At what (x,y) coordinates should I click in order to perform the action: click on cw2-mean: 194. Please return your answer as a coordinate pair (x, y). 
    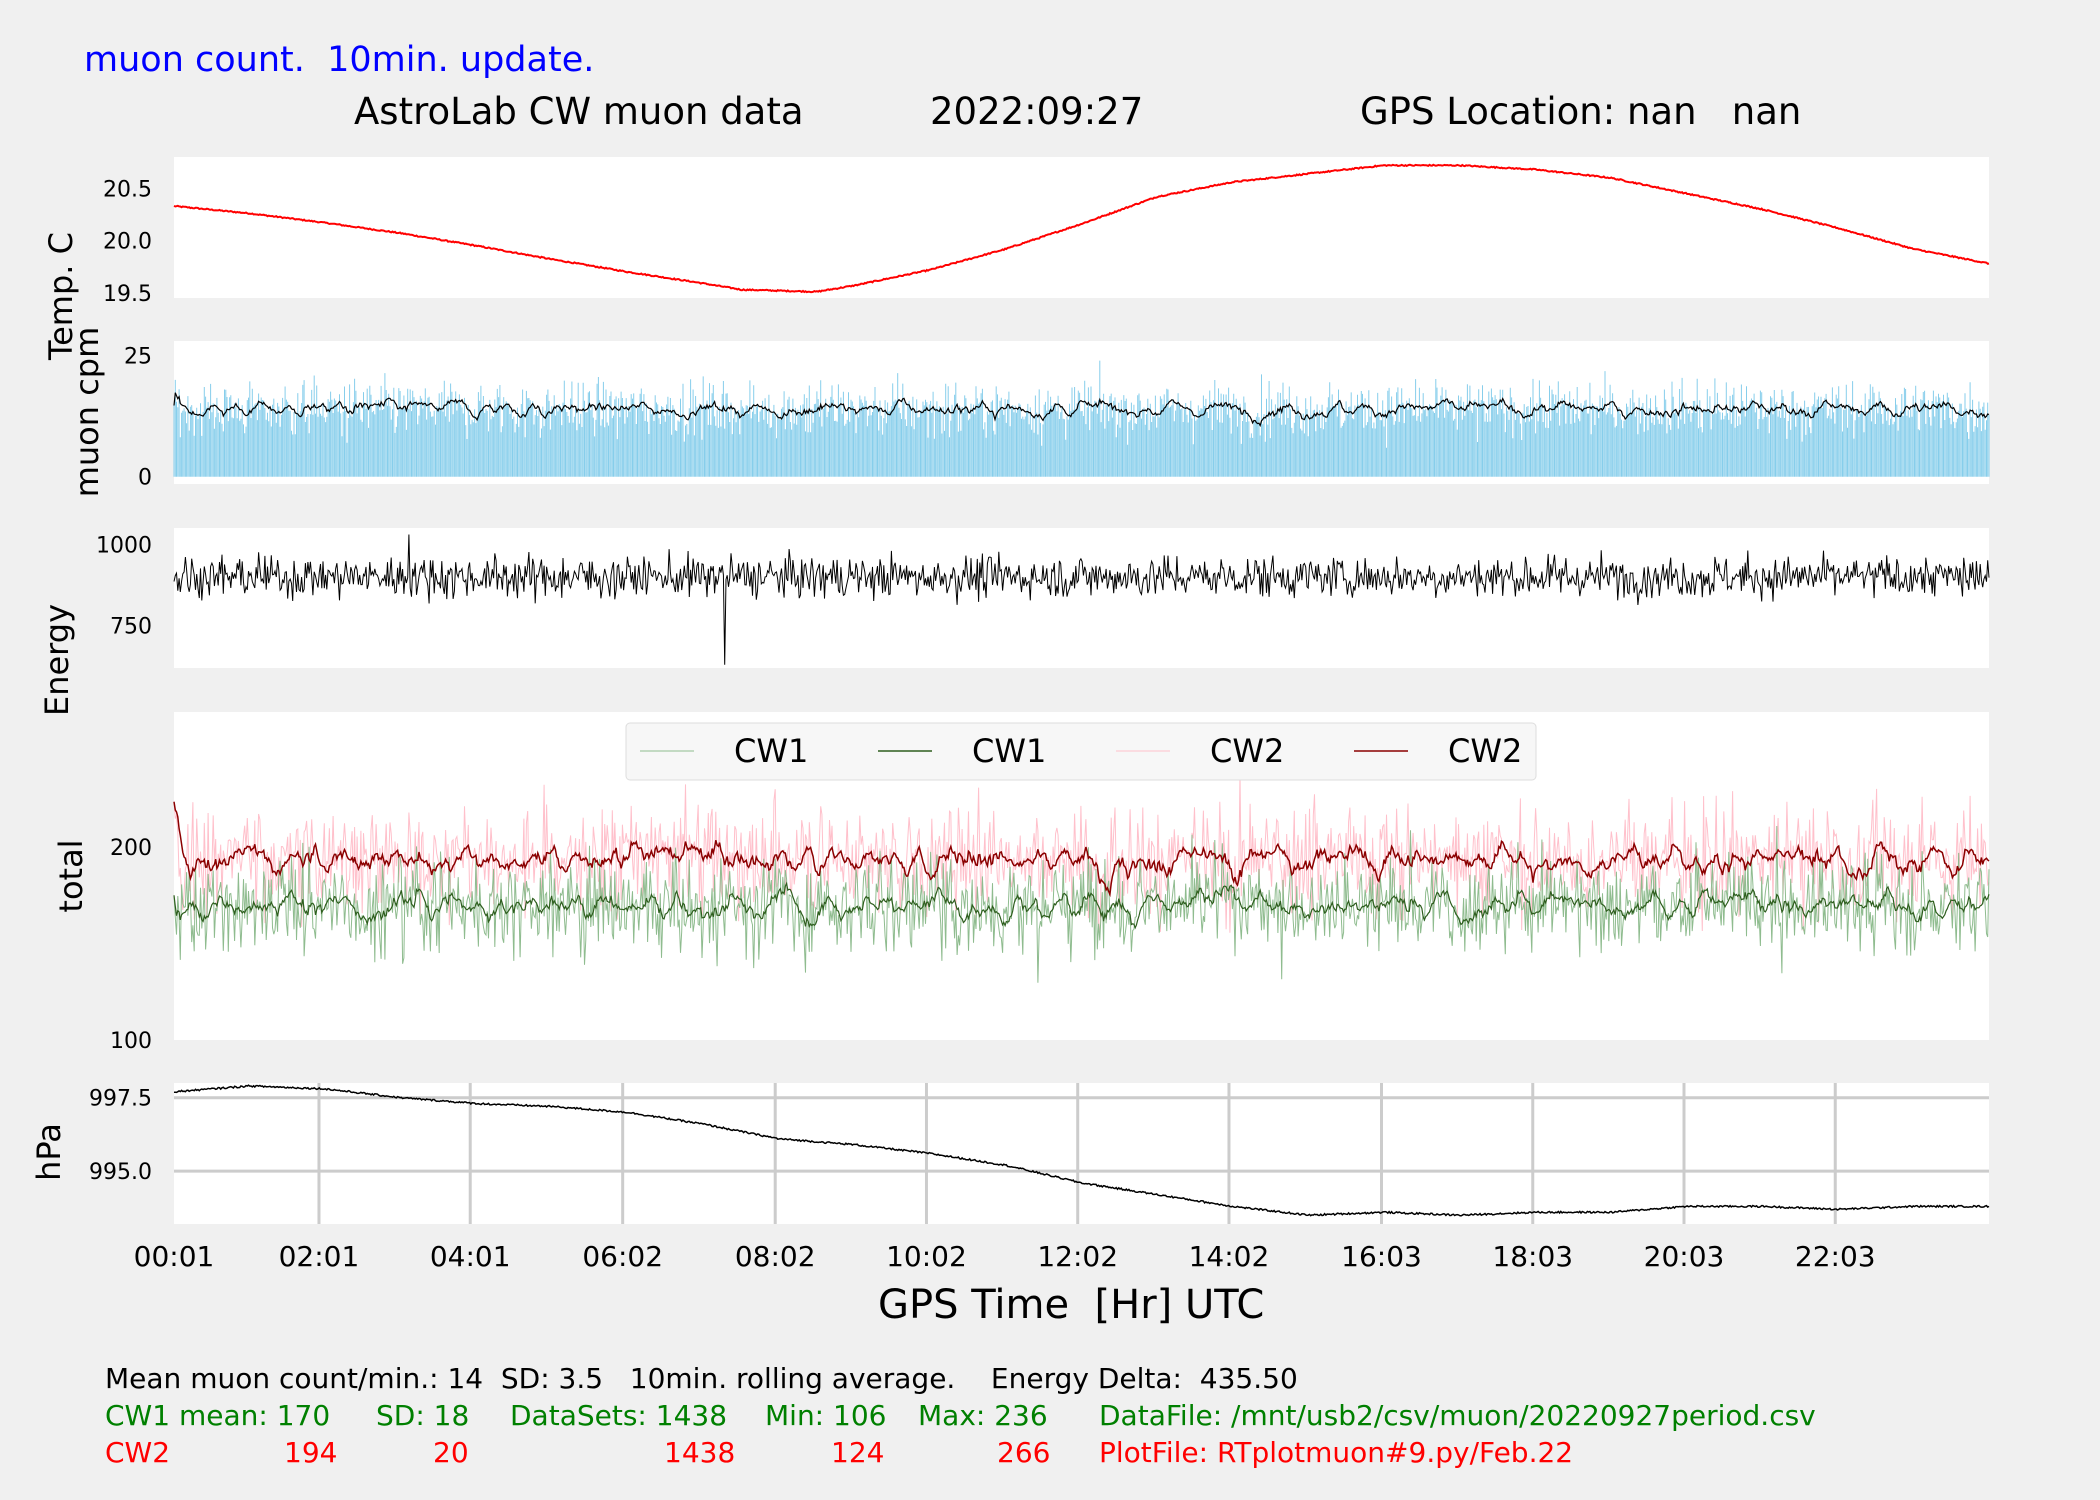
    Looking at the image, I should click on (311, 1452).